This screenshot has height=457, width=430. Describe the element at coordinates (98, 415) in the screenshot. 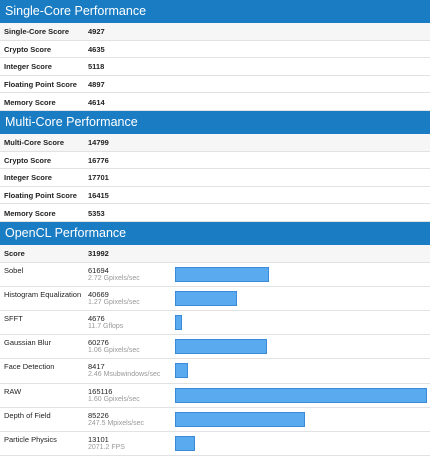

I see `row-score: 85226` at that location.